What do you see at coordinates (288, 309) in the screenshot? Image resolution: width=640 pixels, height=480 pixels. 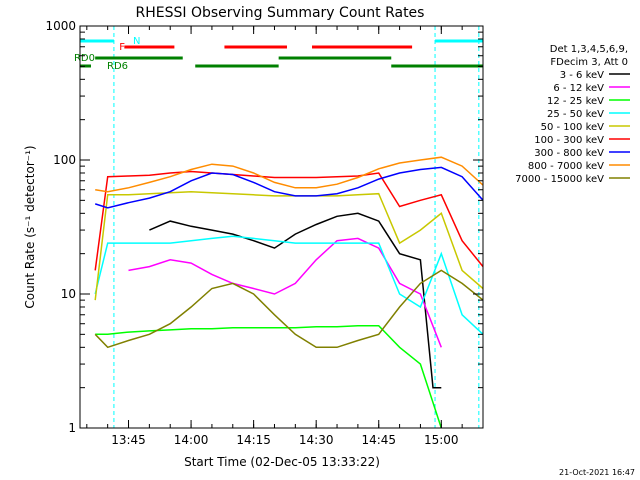 I see `series-line-7000-15000-keV` at bounding box center [288, 309].